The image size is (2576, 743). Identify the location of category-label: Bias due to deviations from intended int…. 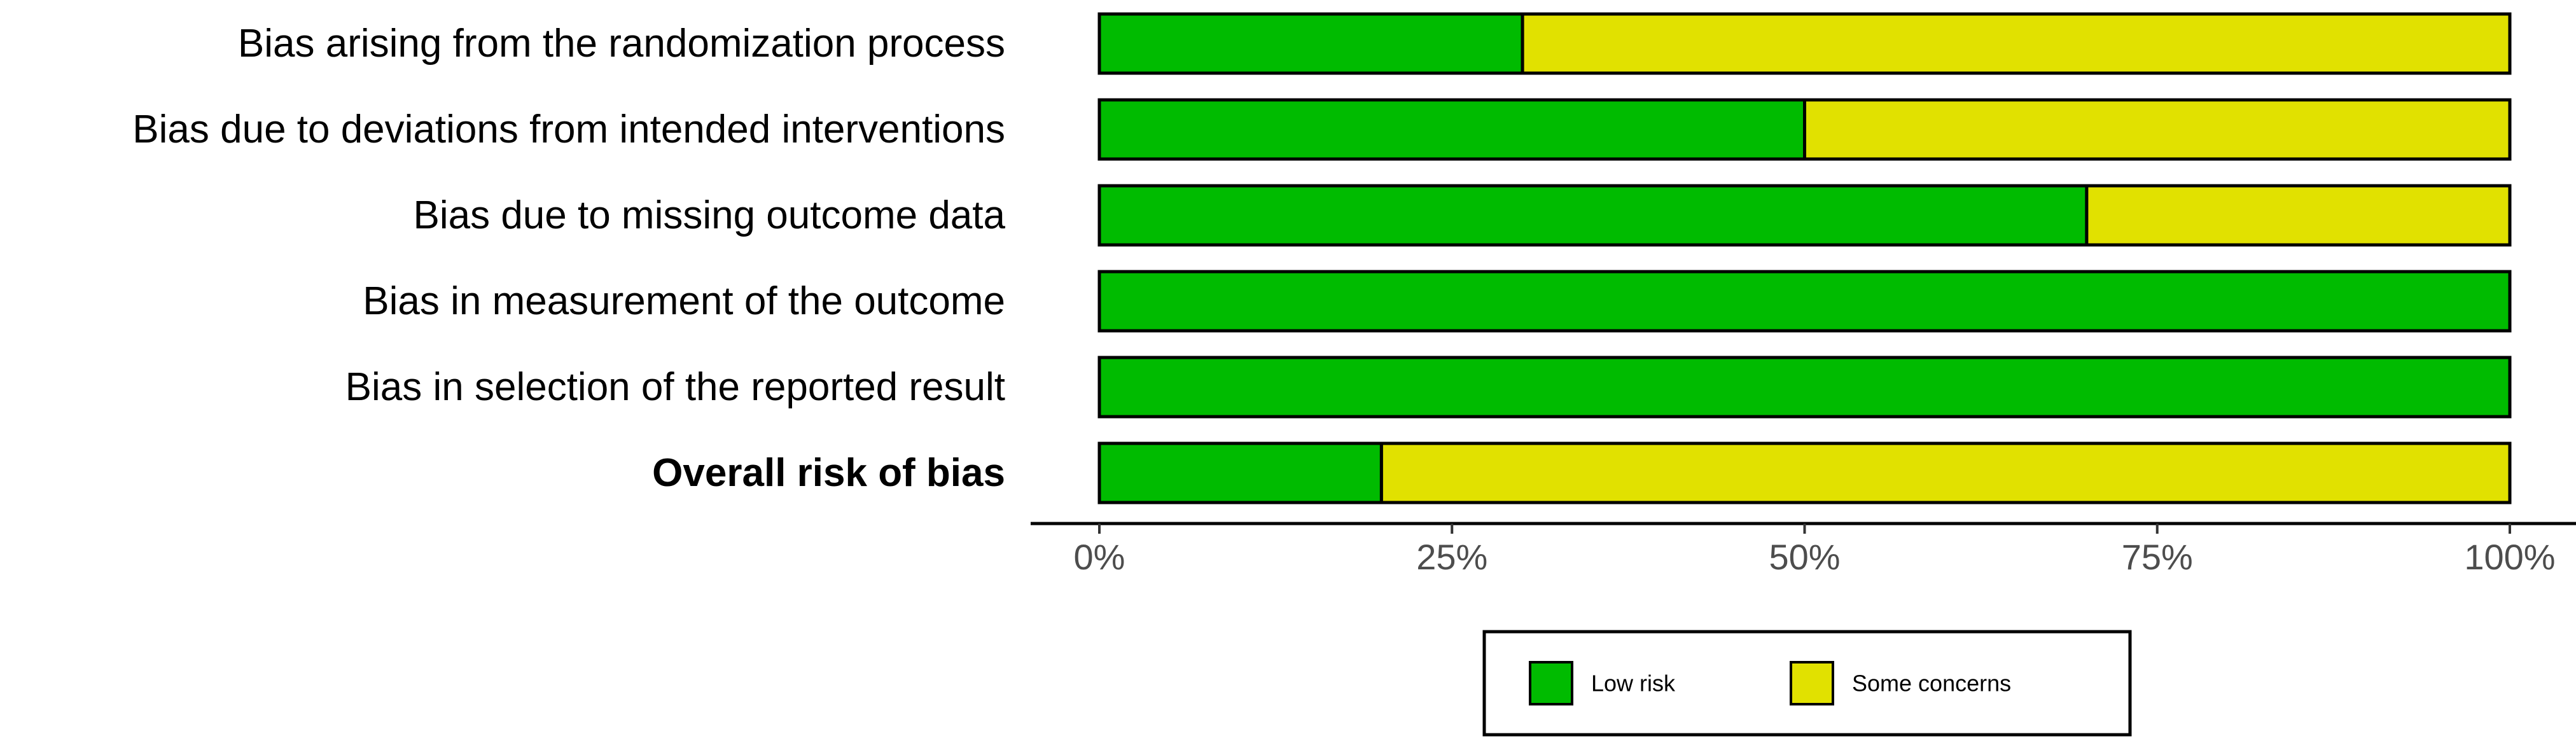
(568, 129).